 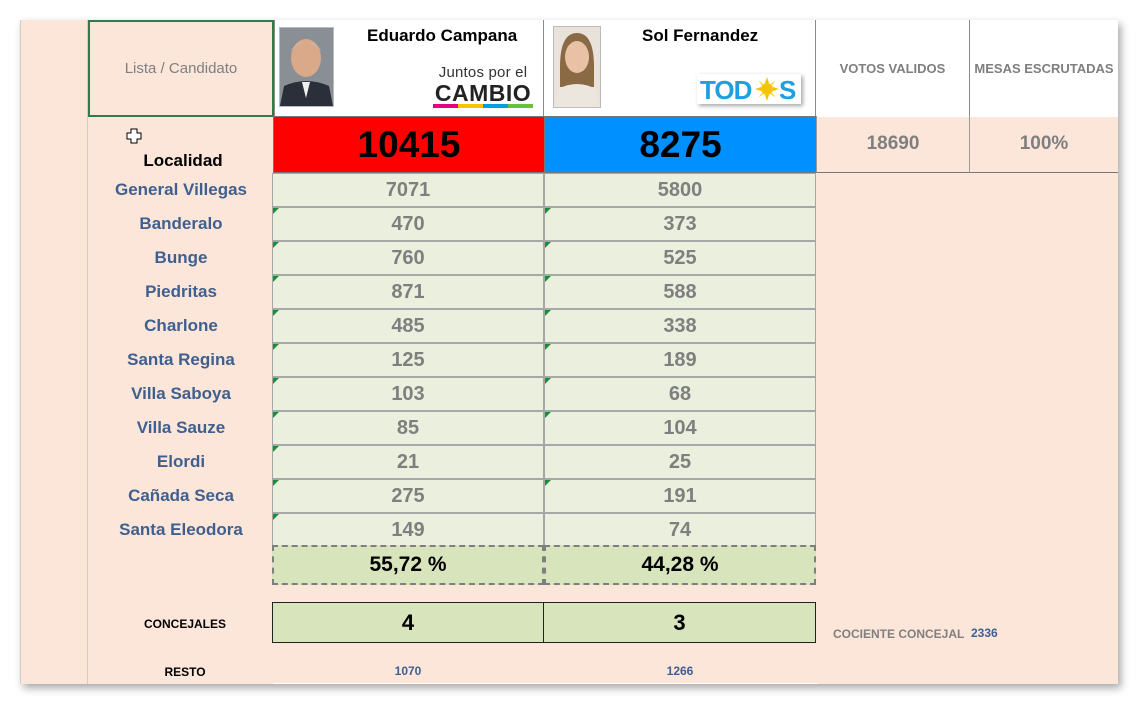 I want to click on votes-value: 470, so click(x=408, y=223).